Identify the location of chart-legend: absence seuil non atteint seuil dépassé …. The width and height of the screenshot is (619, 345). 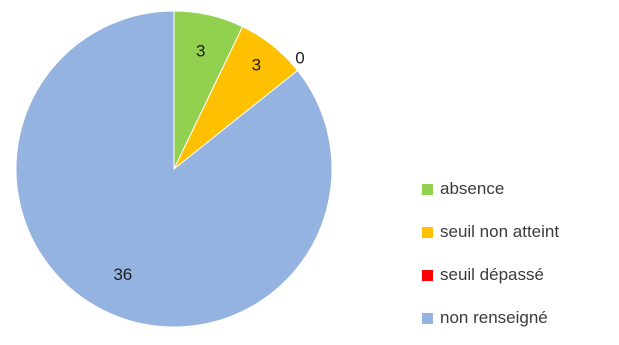
(517, 253).